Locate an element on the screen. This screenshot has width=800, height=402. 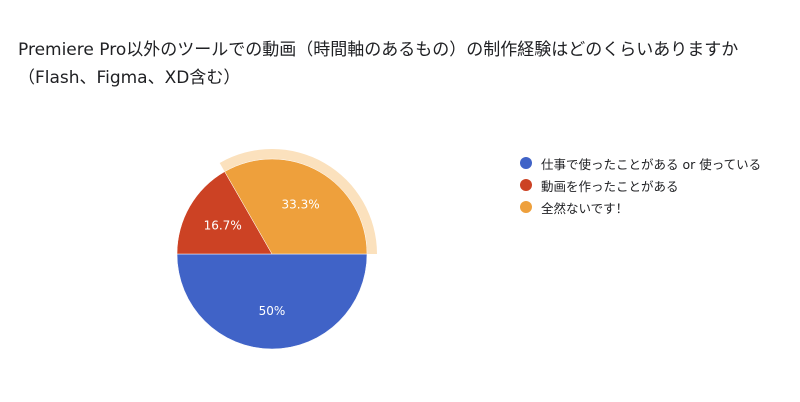
legend: 仕事で使ったことがある or 使っている 動画を作ったことがある 全然ないです！ is located at coordinates (640, 185).